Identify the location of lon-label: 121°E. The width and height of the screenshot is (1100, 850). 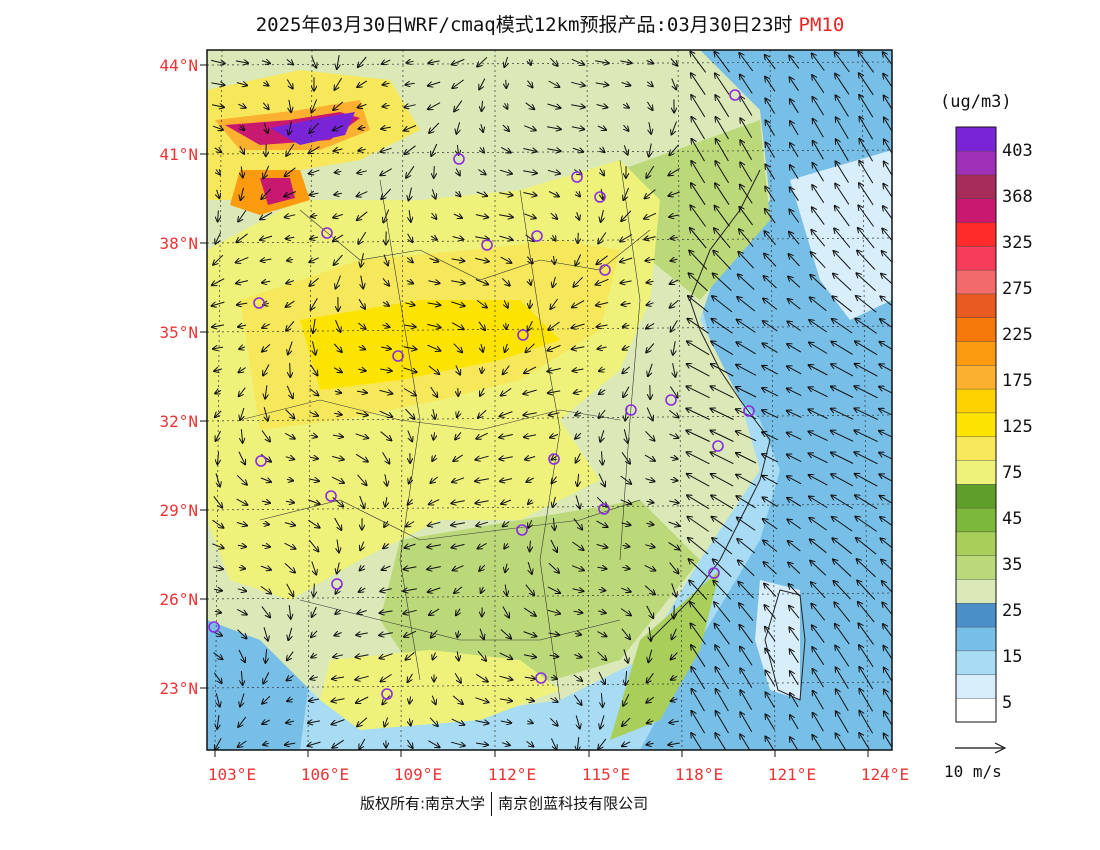
(792, 774).